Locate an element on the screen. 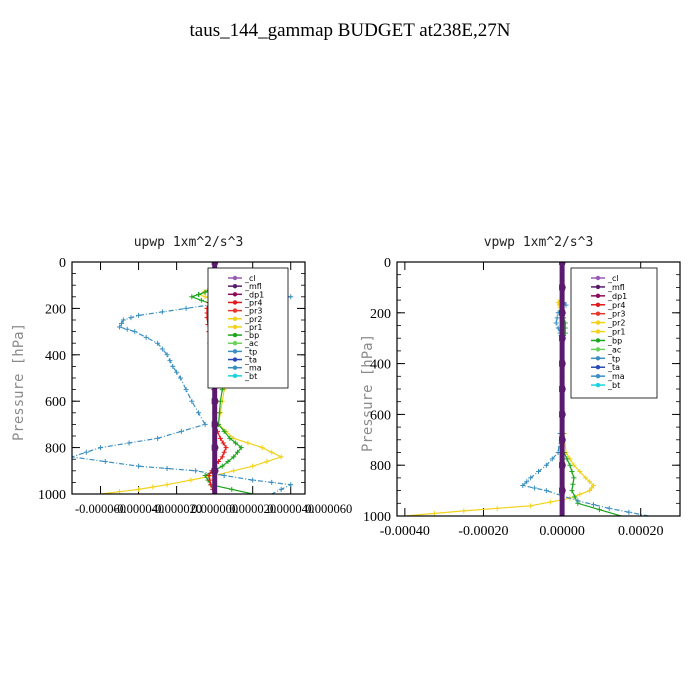  plot-frame is located at coordinates (538, 389).